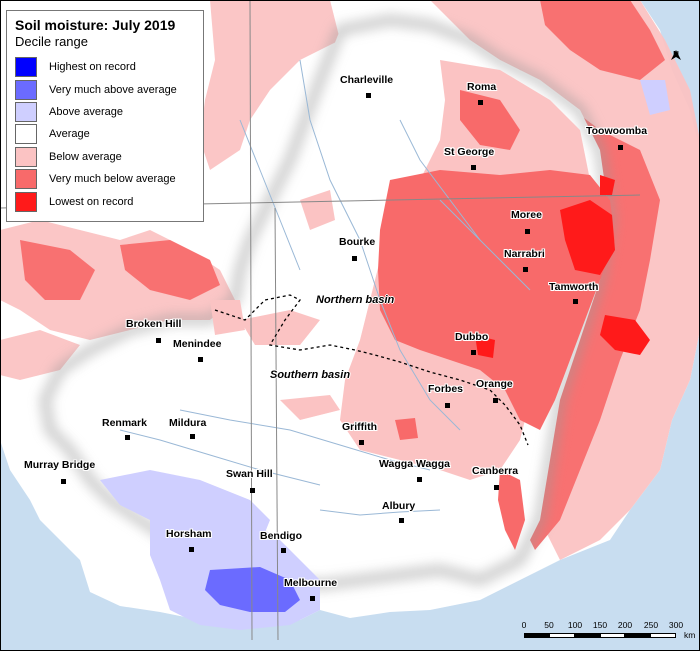 The width and height of the screenshot is (700, 651). What do you see at coordinates (419, 479) in the screenshot?
I see `wagga-wagga-marker` at bounding box center [419, 479].